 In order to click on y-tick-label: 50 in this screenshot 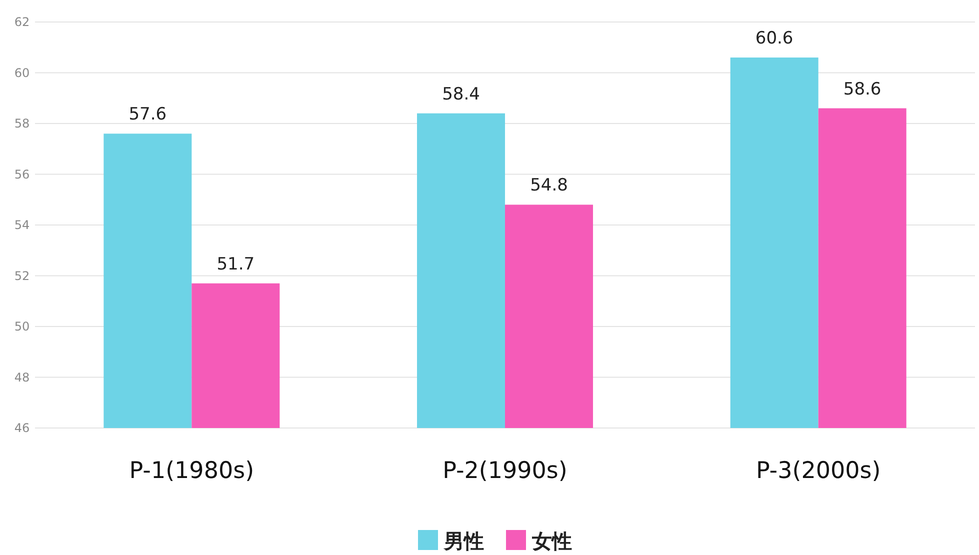, I will do `click(22, 327)`.